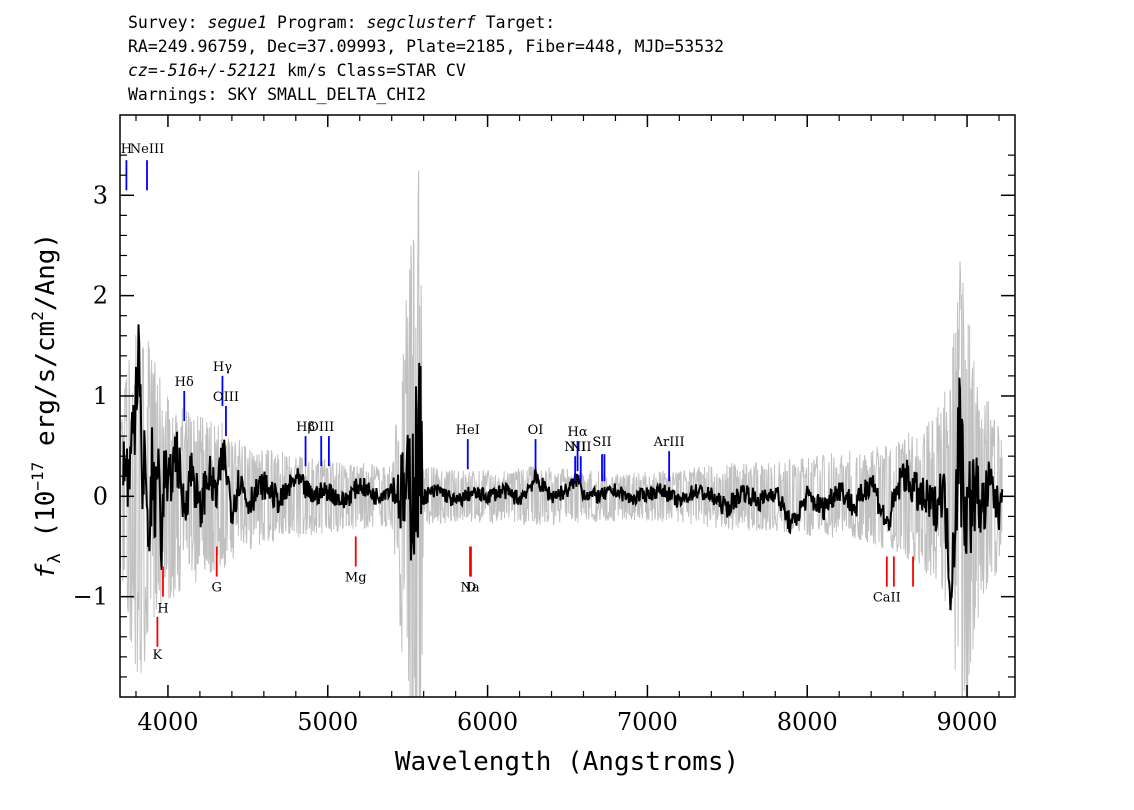 The width and height of the screenshot is (1134, 810). I want to click on line-marker-label-13: SII, so click(601, 442).